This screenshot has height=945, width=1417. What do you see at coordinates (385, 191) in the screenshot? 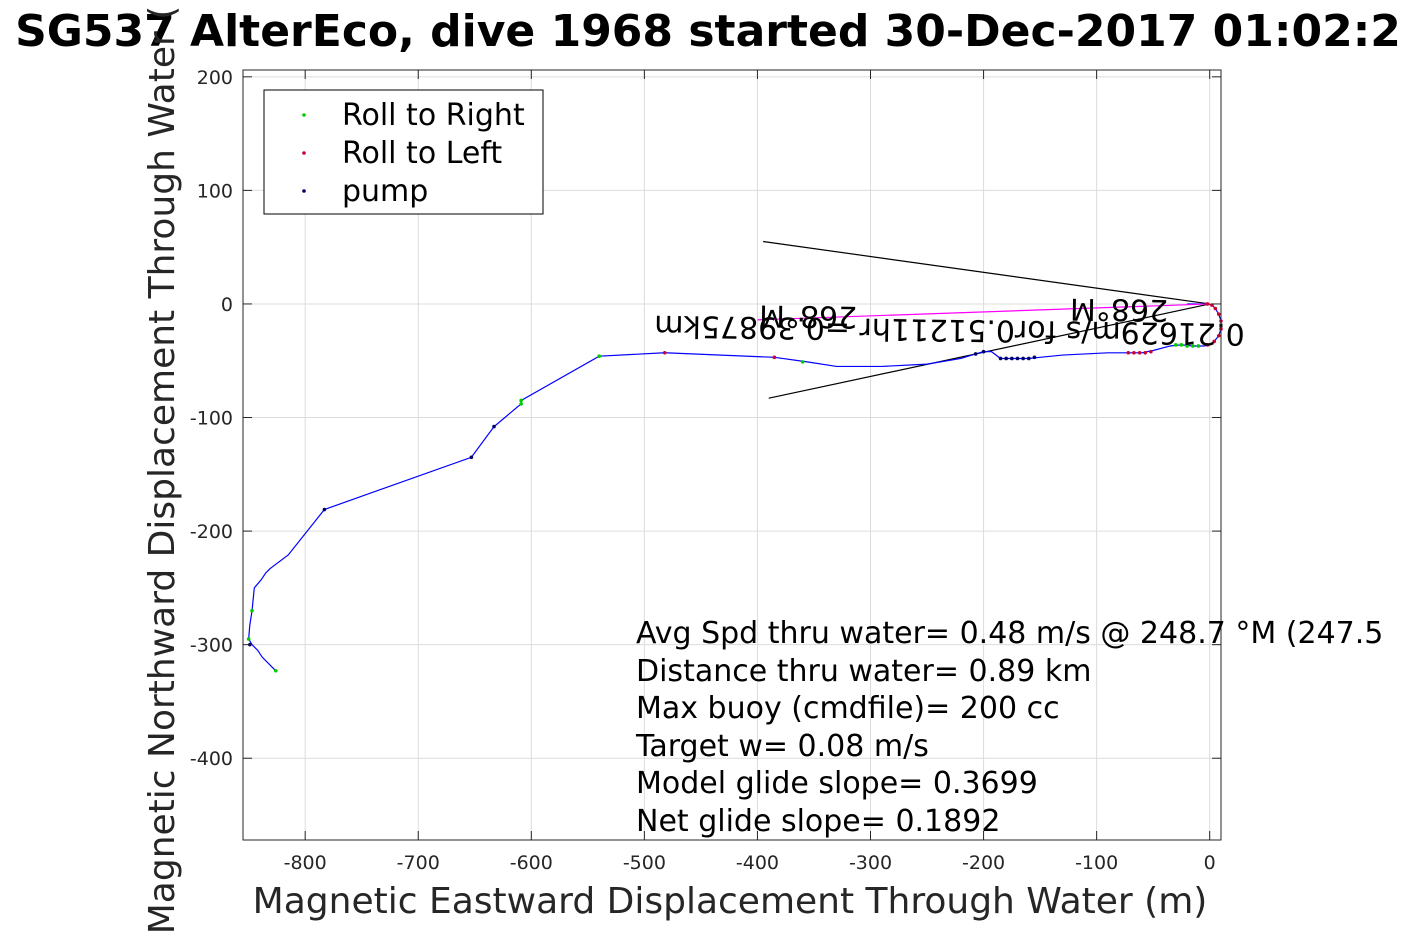
I see `legend-label-pump: pump` at bounding box center [385, 191].